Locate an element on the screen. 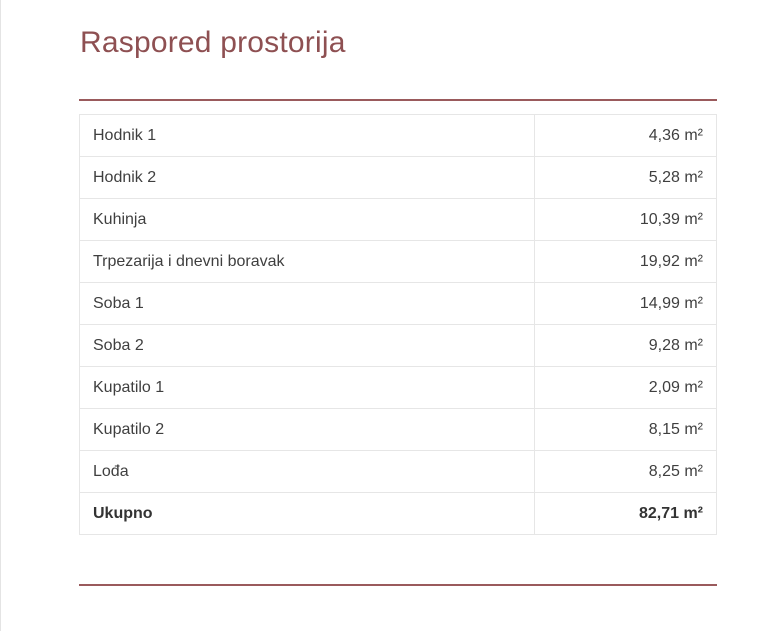  room-name: Hodnik 2 is located at coordinates (307, 177).